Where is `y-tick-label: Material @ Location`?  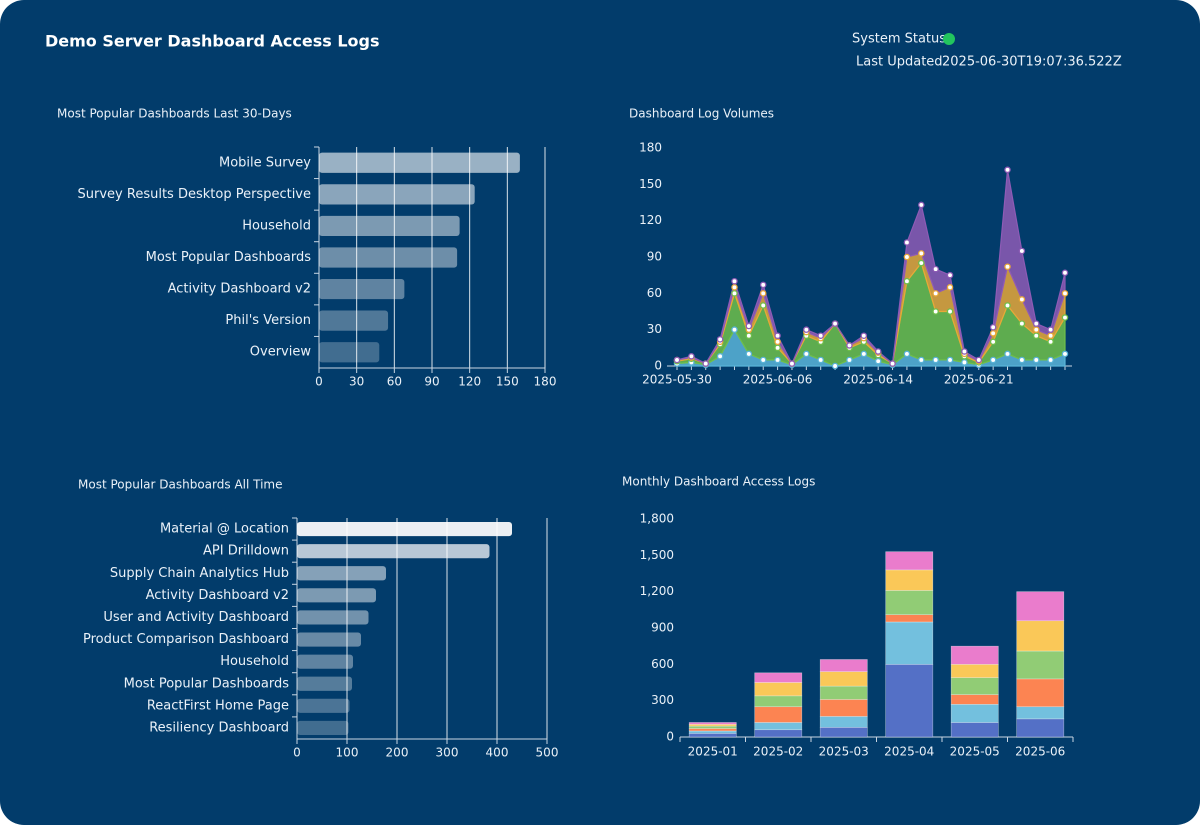
y-tick-label: Material @ Location is located at coordinates (224, 529).